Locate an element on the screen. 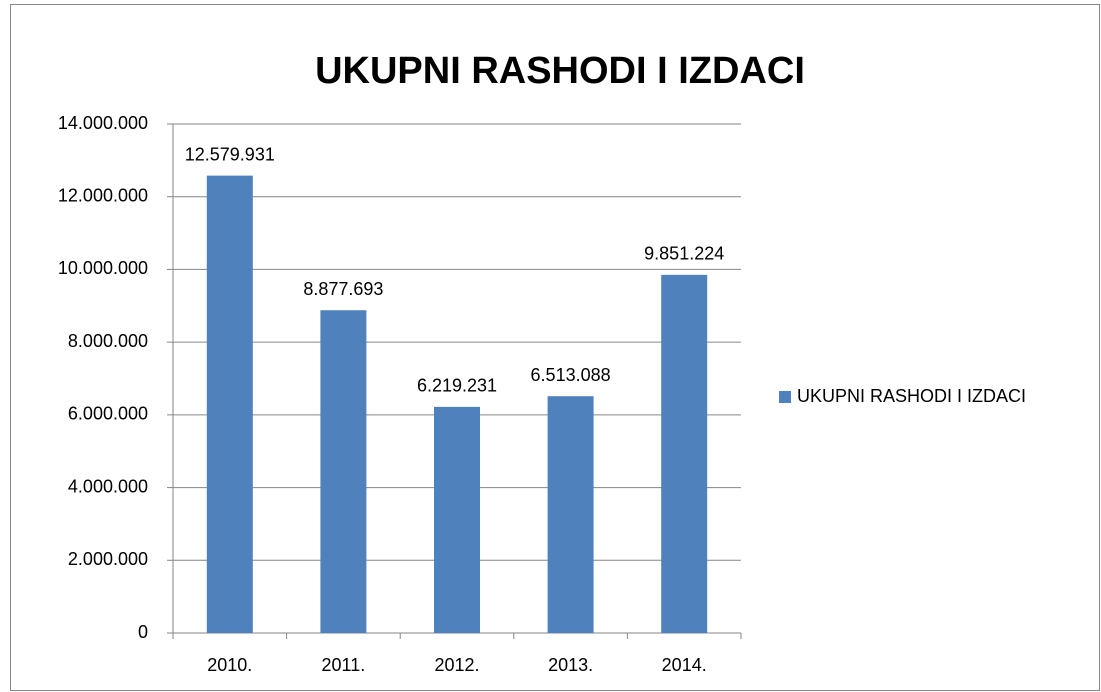 The height and width of the screenshot is (692, 1101). data-label: 8.877.693 is located at coordinates (343, 289).